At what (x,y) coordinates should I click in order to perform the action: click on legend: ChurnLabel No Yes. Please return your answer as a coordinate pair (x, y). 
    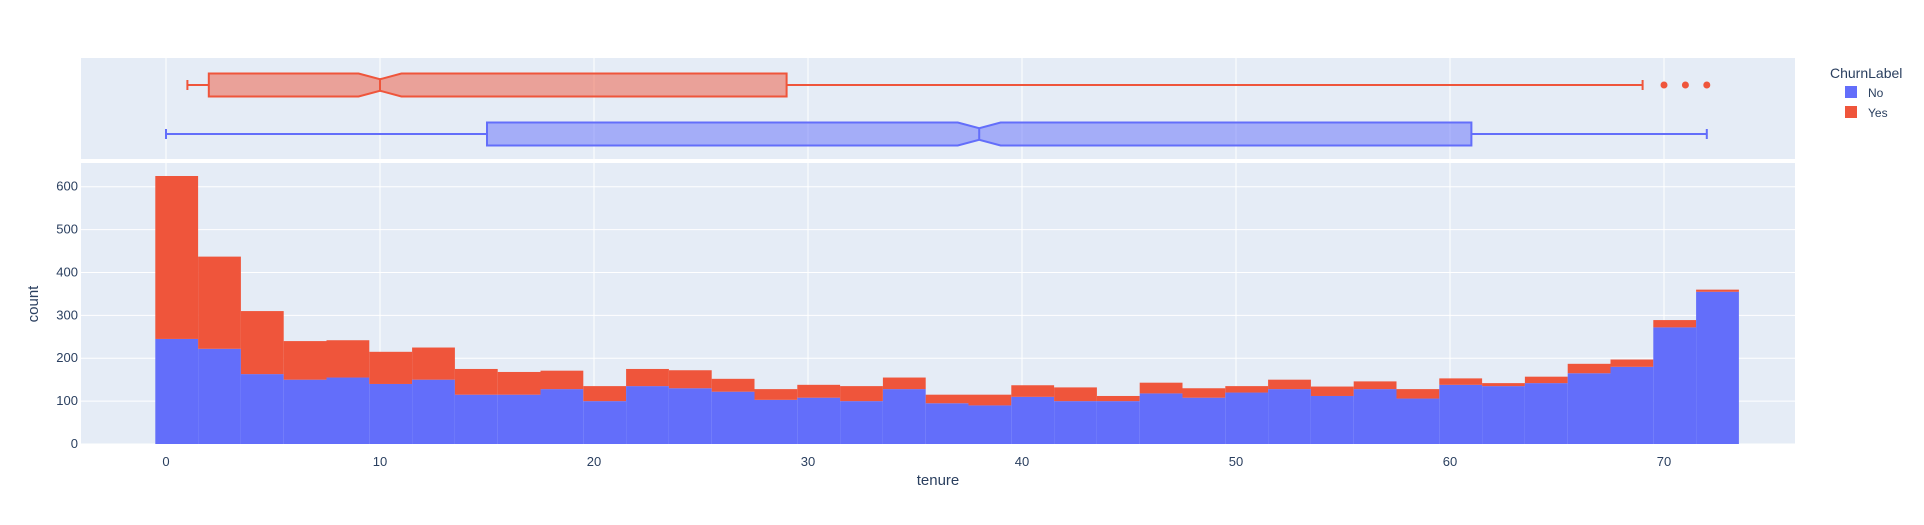
    Looking at the image, I should click on (1866, 92).